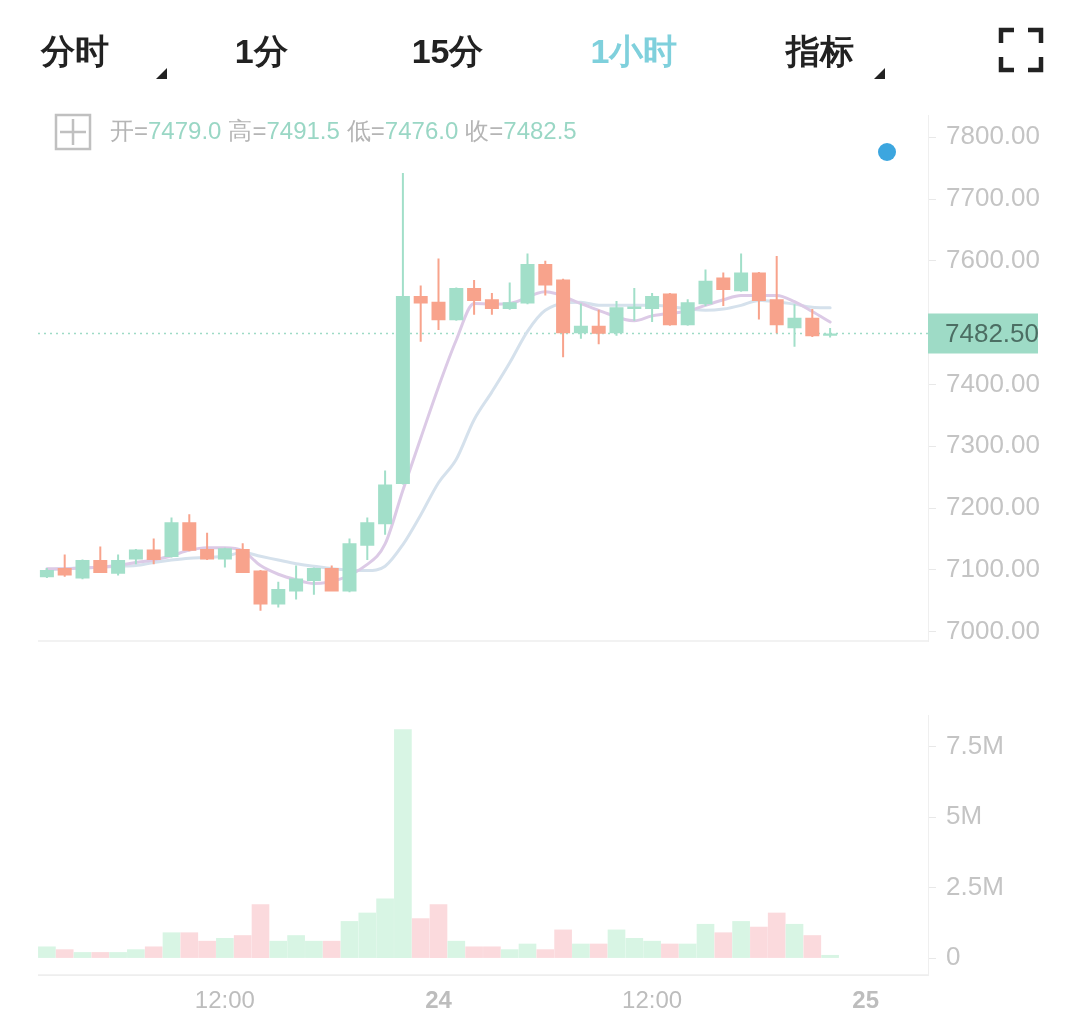 The height and width of the screenshot is (1014, 1079). I want to click on y-tick-label: 7000.00, so click(993, 629).